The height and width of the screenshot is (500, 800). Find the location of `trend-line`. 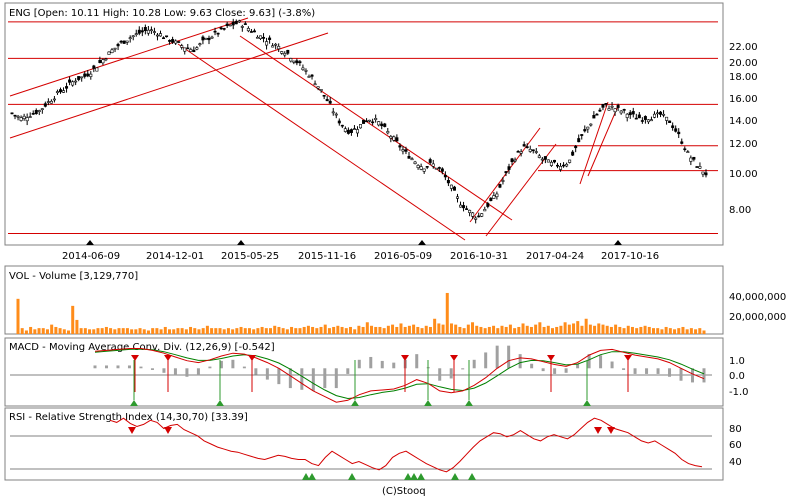

trend-line is located at coordinates (376, 128).